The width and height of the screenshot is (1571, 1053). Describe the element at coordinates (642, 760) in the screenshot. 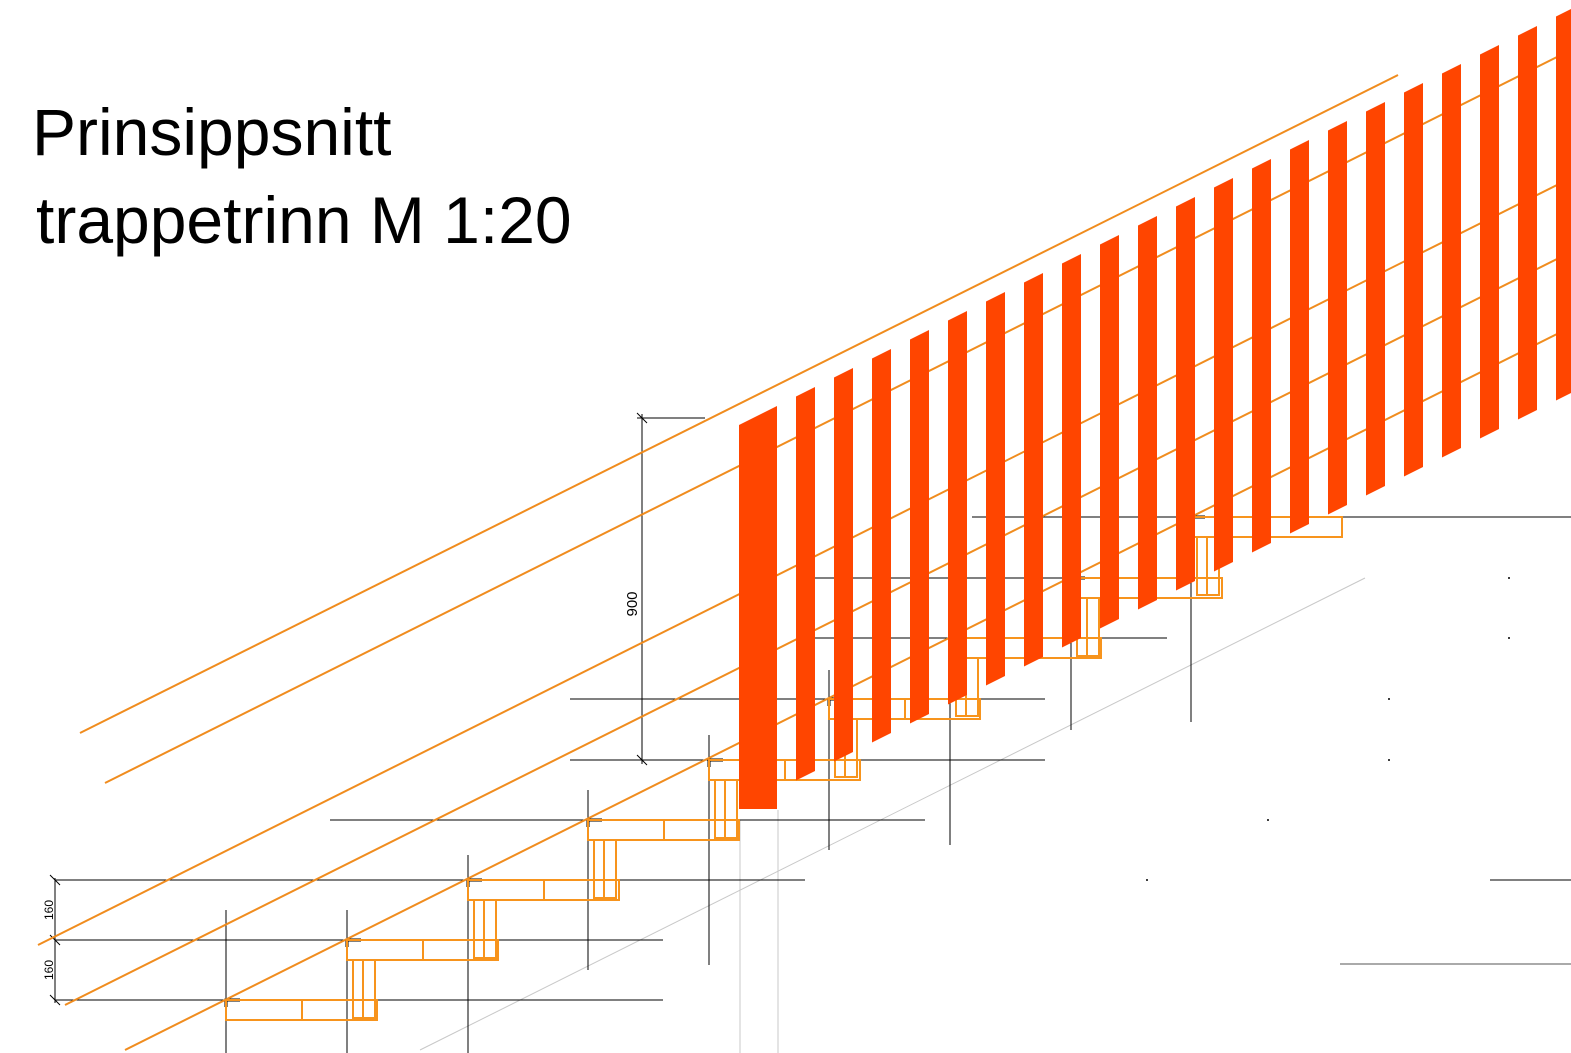

I see `dim-900-tick-bottom` at that location.